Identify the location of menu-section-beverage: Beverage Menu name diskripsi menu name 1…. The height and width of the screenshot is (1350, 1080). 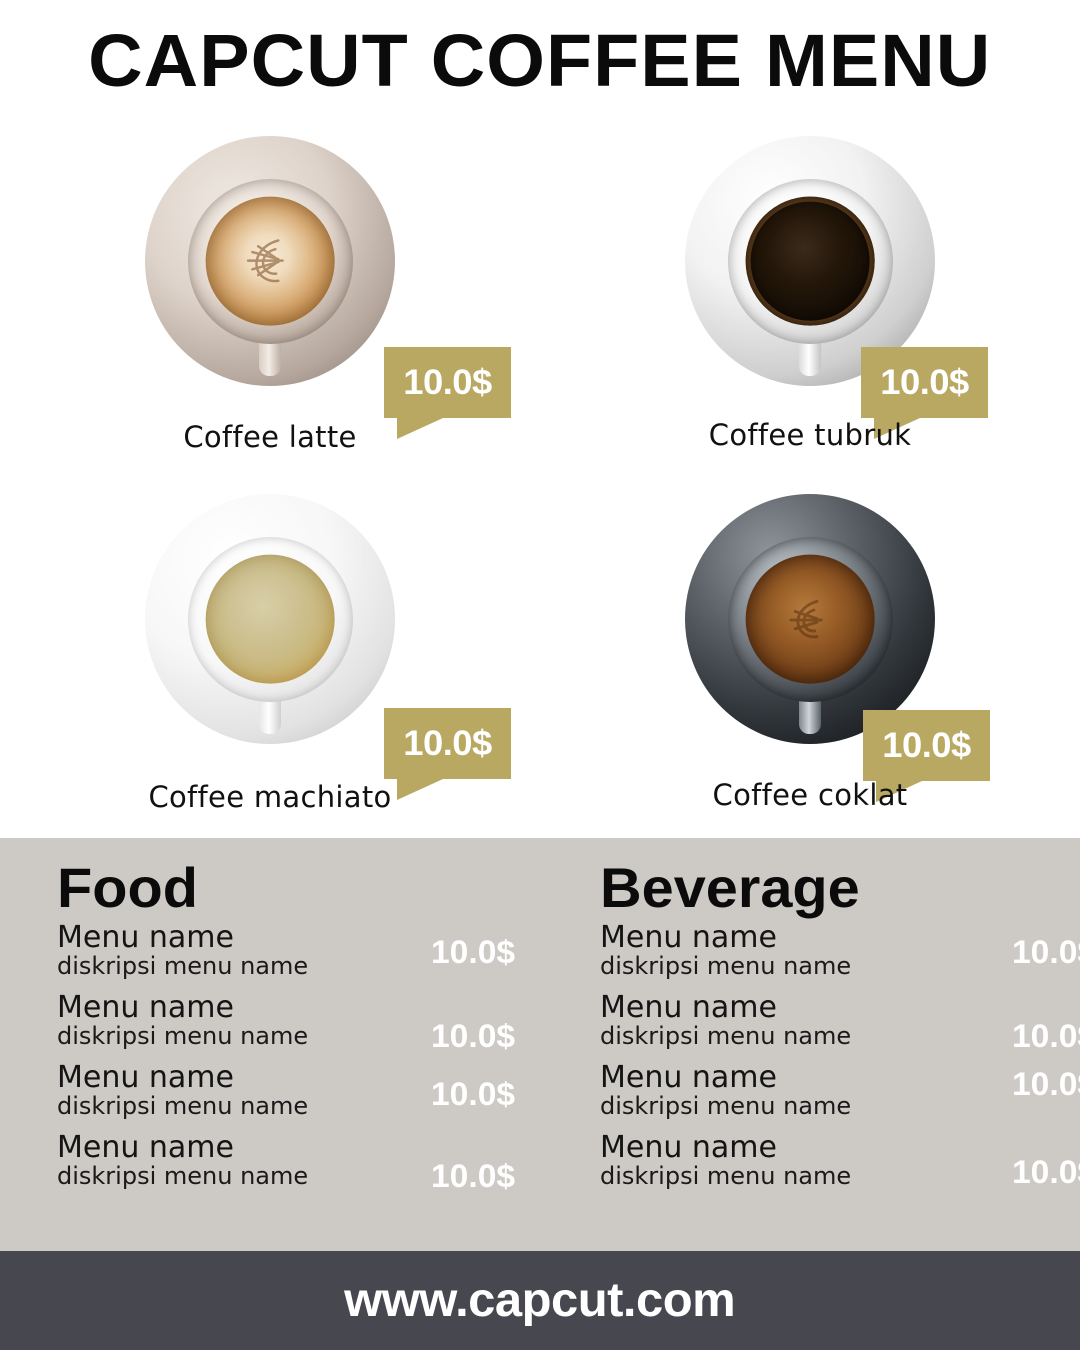
(840, 1031).